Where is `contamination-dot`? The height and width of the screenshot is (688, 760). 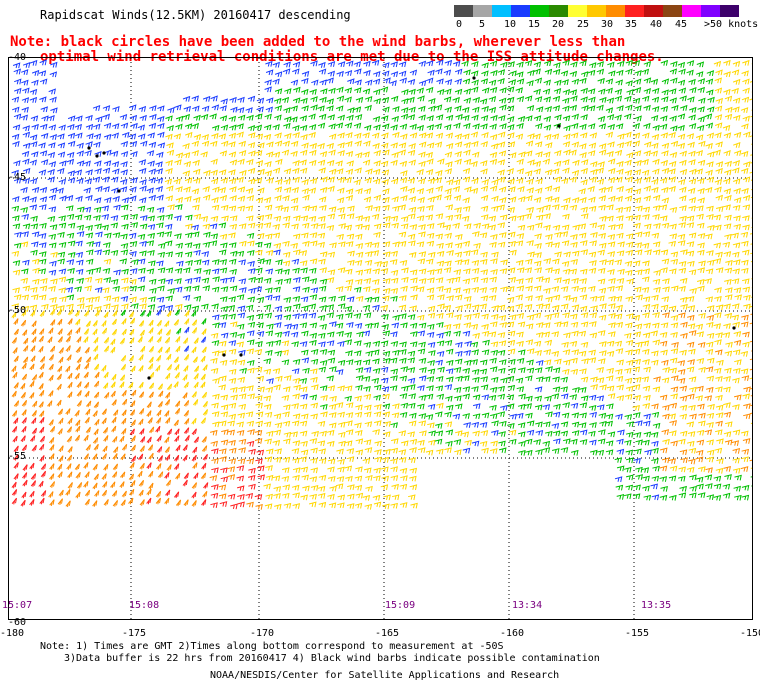 contamination-dot is located at coordinates (104, 153).